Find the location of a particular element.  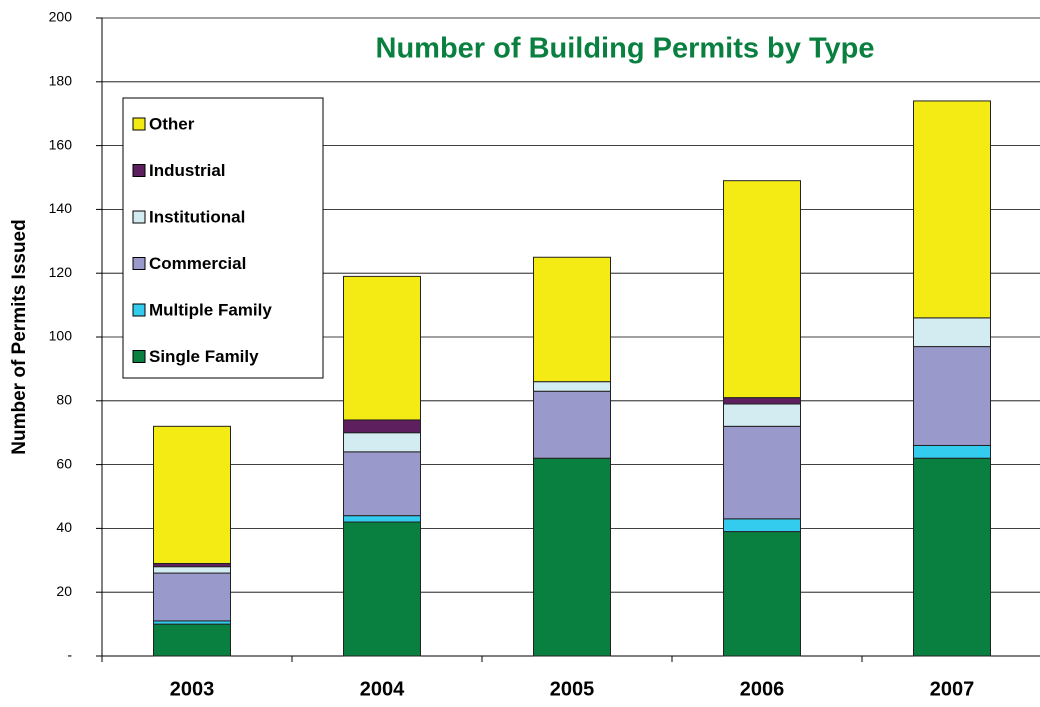

y-tick-label: 80 is located at coordinates (64, 400).